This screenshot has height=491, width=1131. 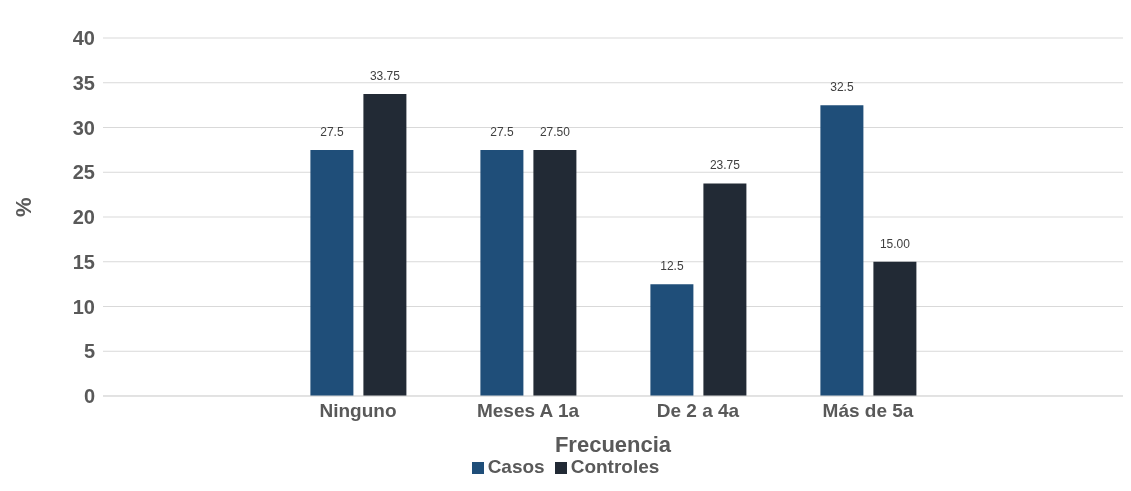 I want to click on data-label: 12.5, so click(x=672, y=266).